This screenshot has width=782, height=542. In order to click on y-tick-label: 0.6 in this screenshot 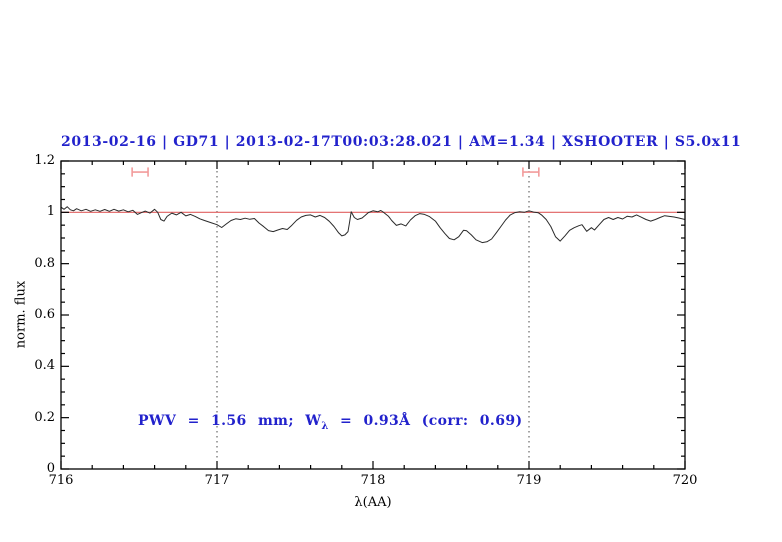, I will do `click(44, 314)`.